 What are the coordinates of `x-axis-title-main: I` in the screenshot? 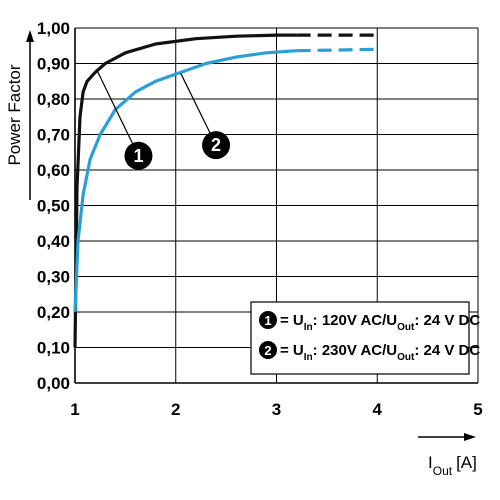 It's located at (430, 462).